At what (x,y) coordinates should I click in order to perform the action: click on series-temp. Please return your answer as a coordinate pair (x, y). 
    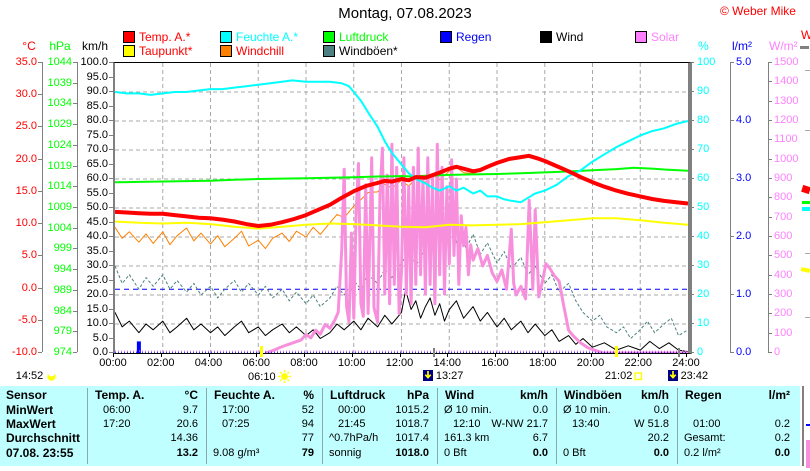
    Looking at the image, I should click on (401, 190).